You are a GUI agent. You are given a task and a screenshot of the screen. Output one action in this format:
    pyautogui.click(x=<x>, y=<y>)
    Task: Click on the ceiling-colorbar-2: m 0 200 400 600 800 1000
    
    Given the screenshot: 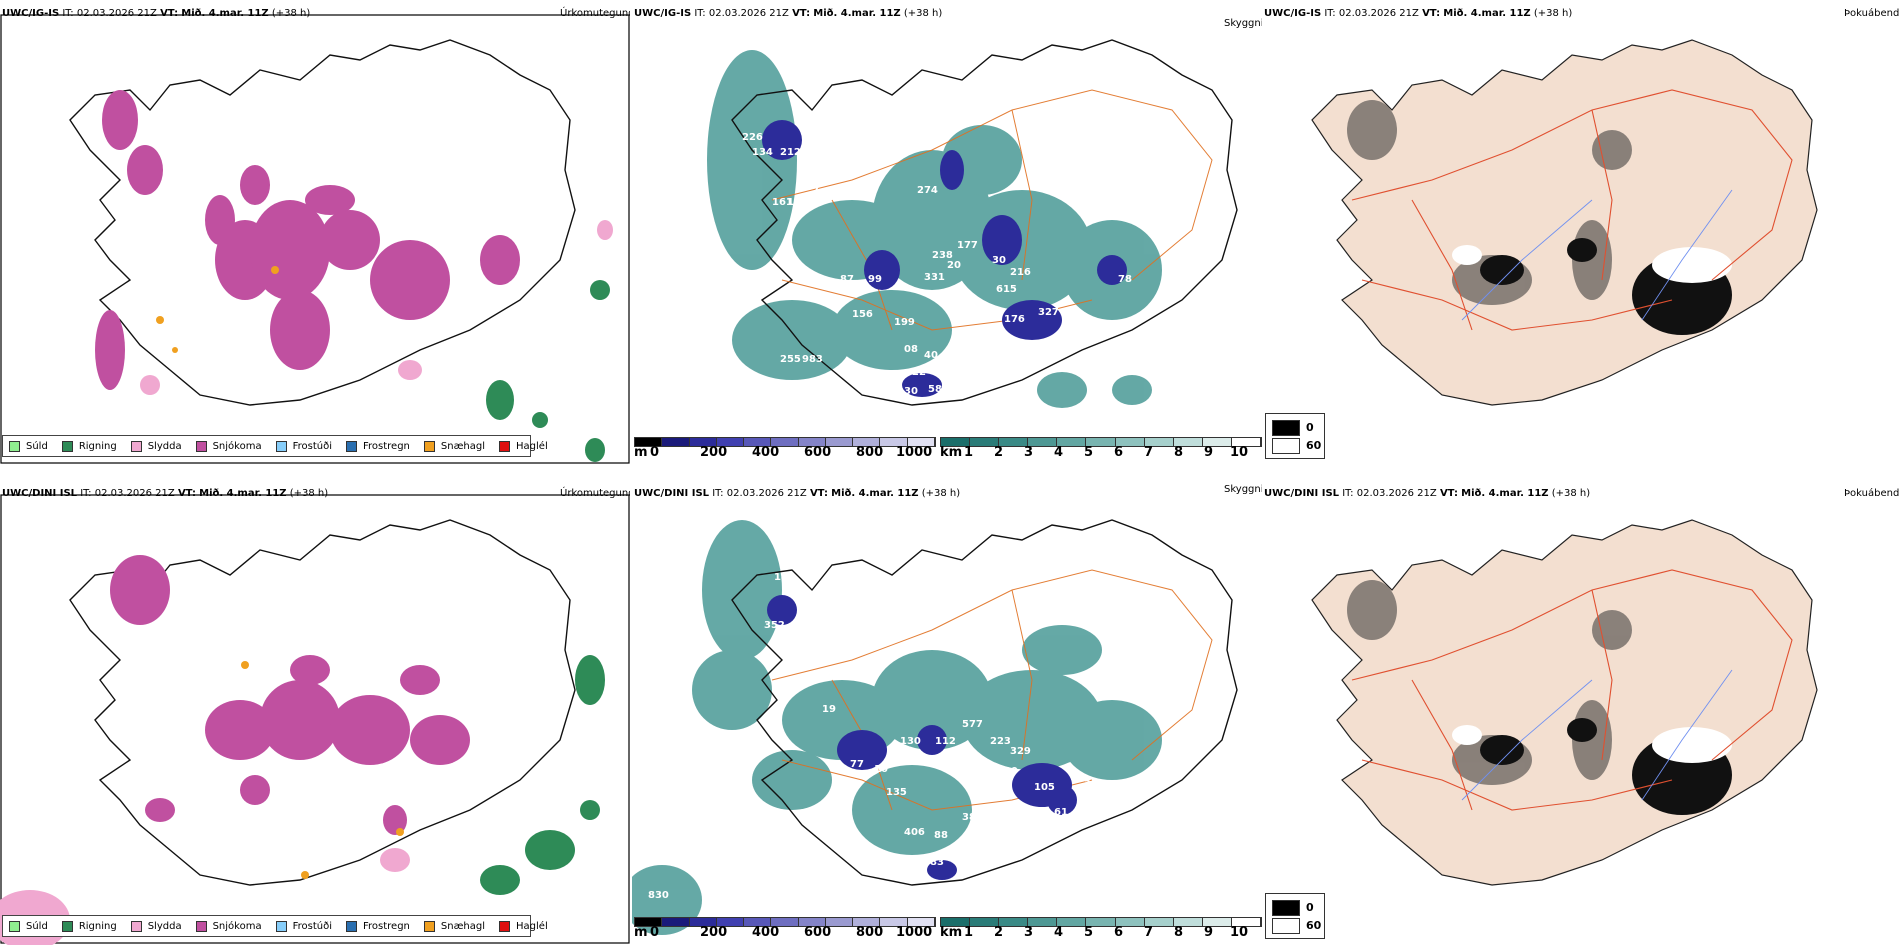 What is the action you would take?
    pyautogui.click(x=785, y=930)
    